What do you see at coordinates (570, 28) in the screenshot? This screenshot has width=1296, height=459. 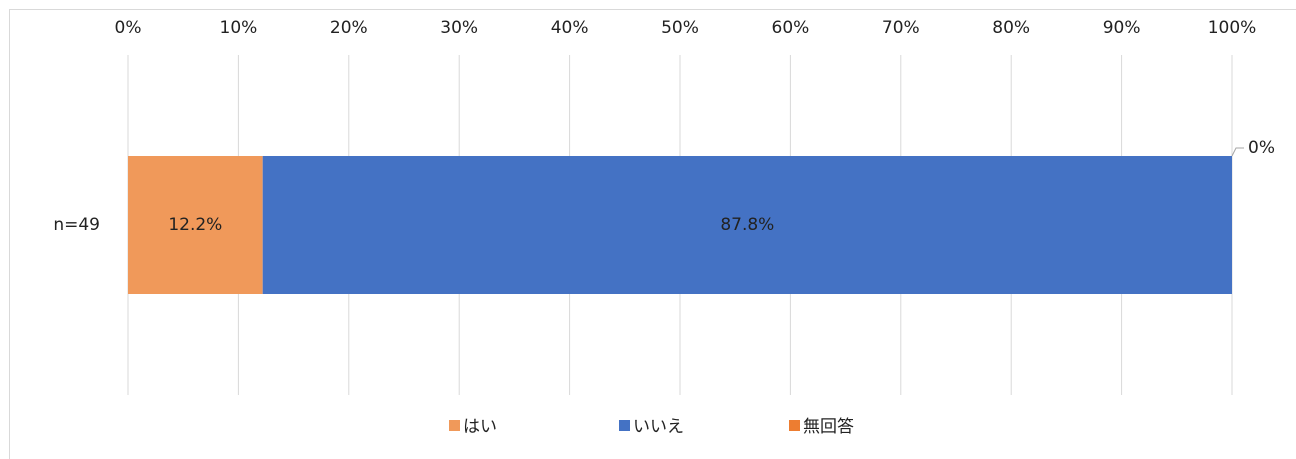 I see `x-tick-label: 40%` at bounding box center [570, 28].